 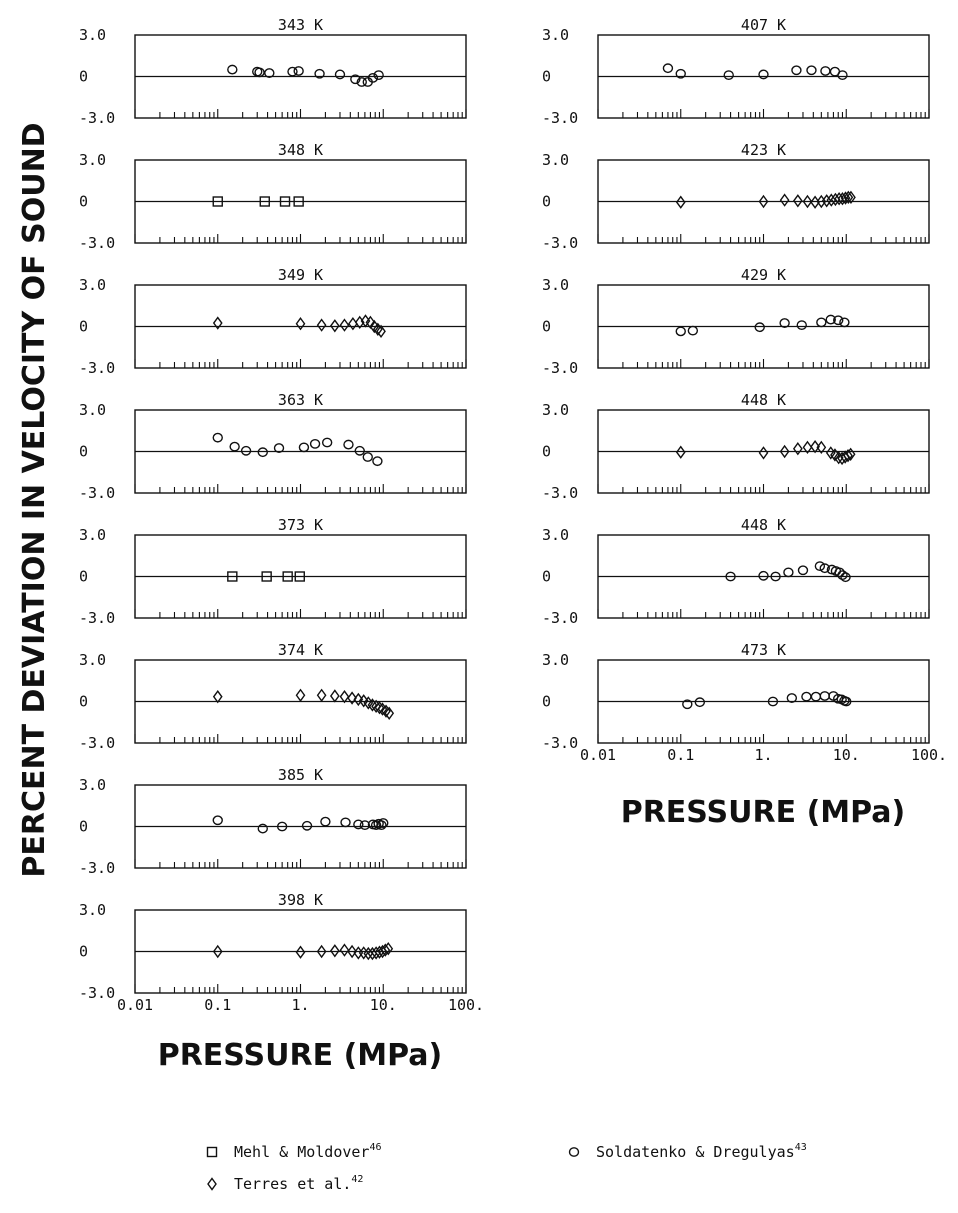 I want to click on panel: 349 K 3.0 0 -3.0, so click(x=273, y=321).